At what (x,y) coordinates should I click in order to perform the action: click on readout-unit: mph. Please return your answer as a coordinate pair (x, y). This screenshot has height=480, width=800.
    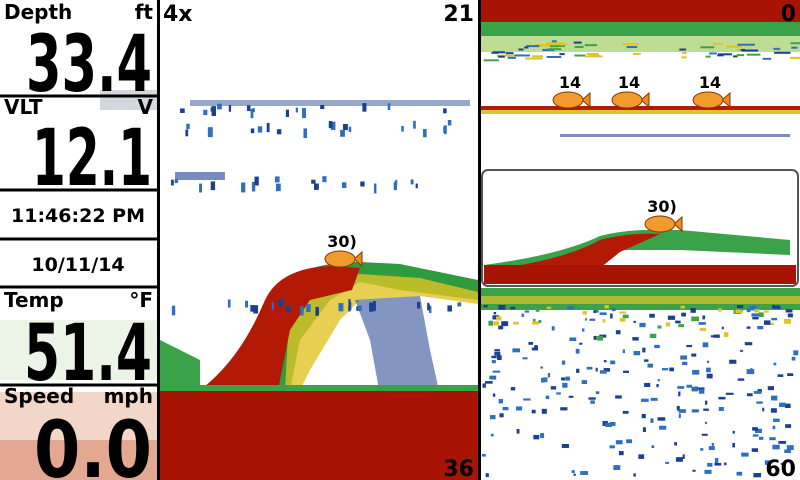
    Looking at the image, I should click on (128, 396).